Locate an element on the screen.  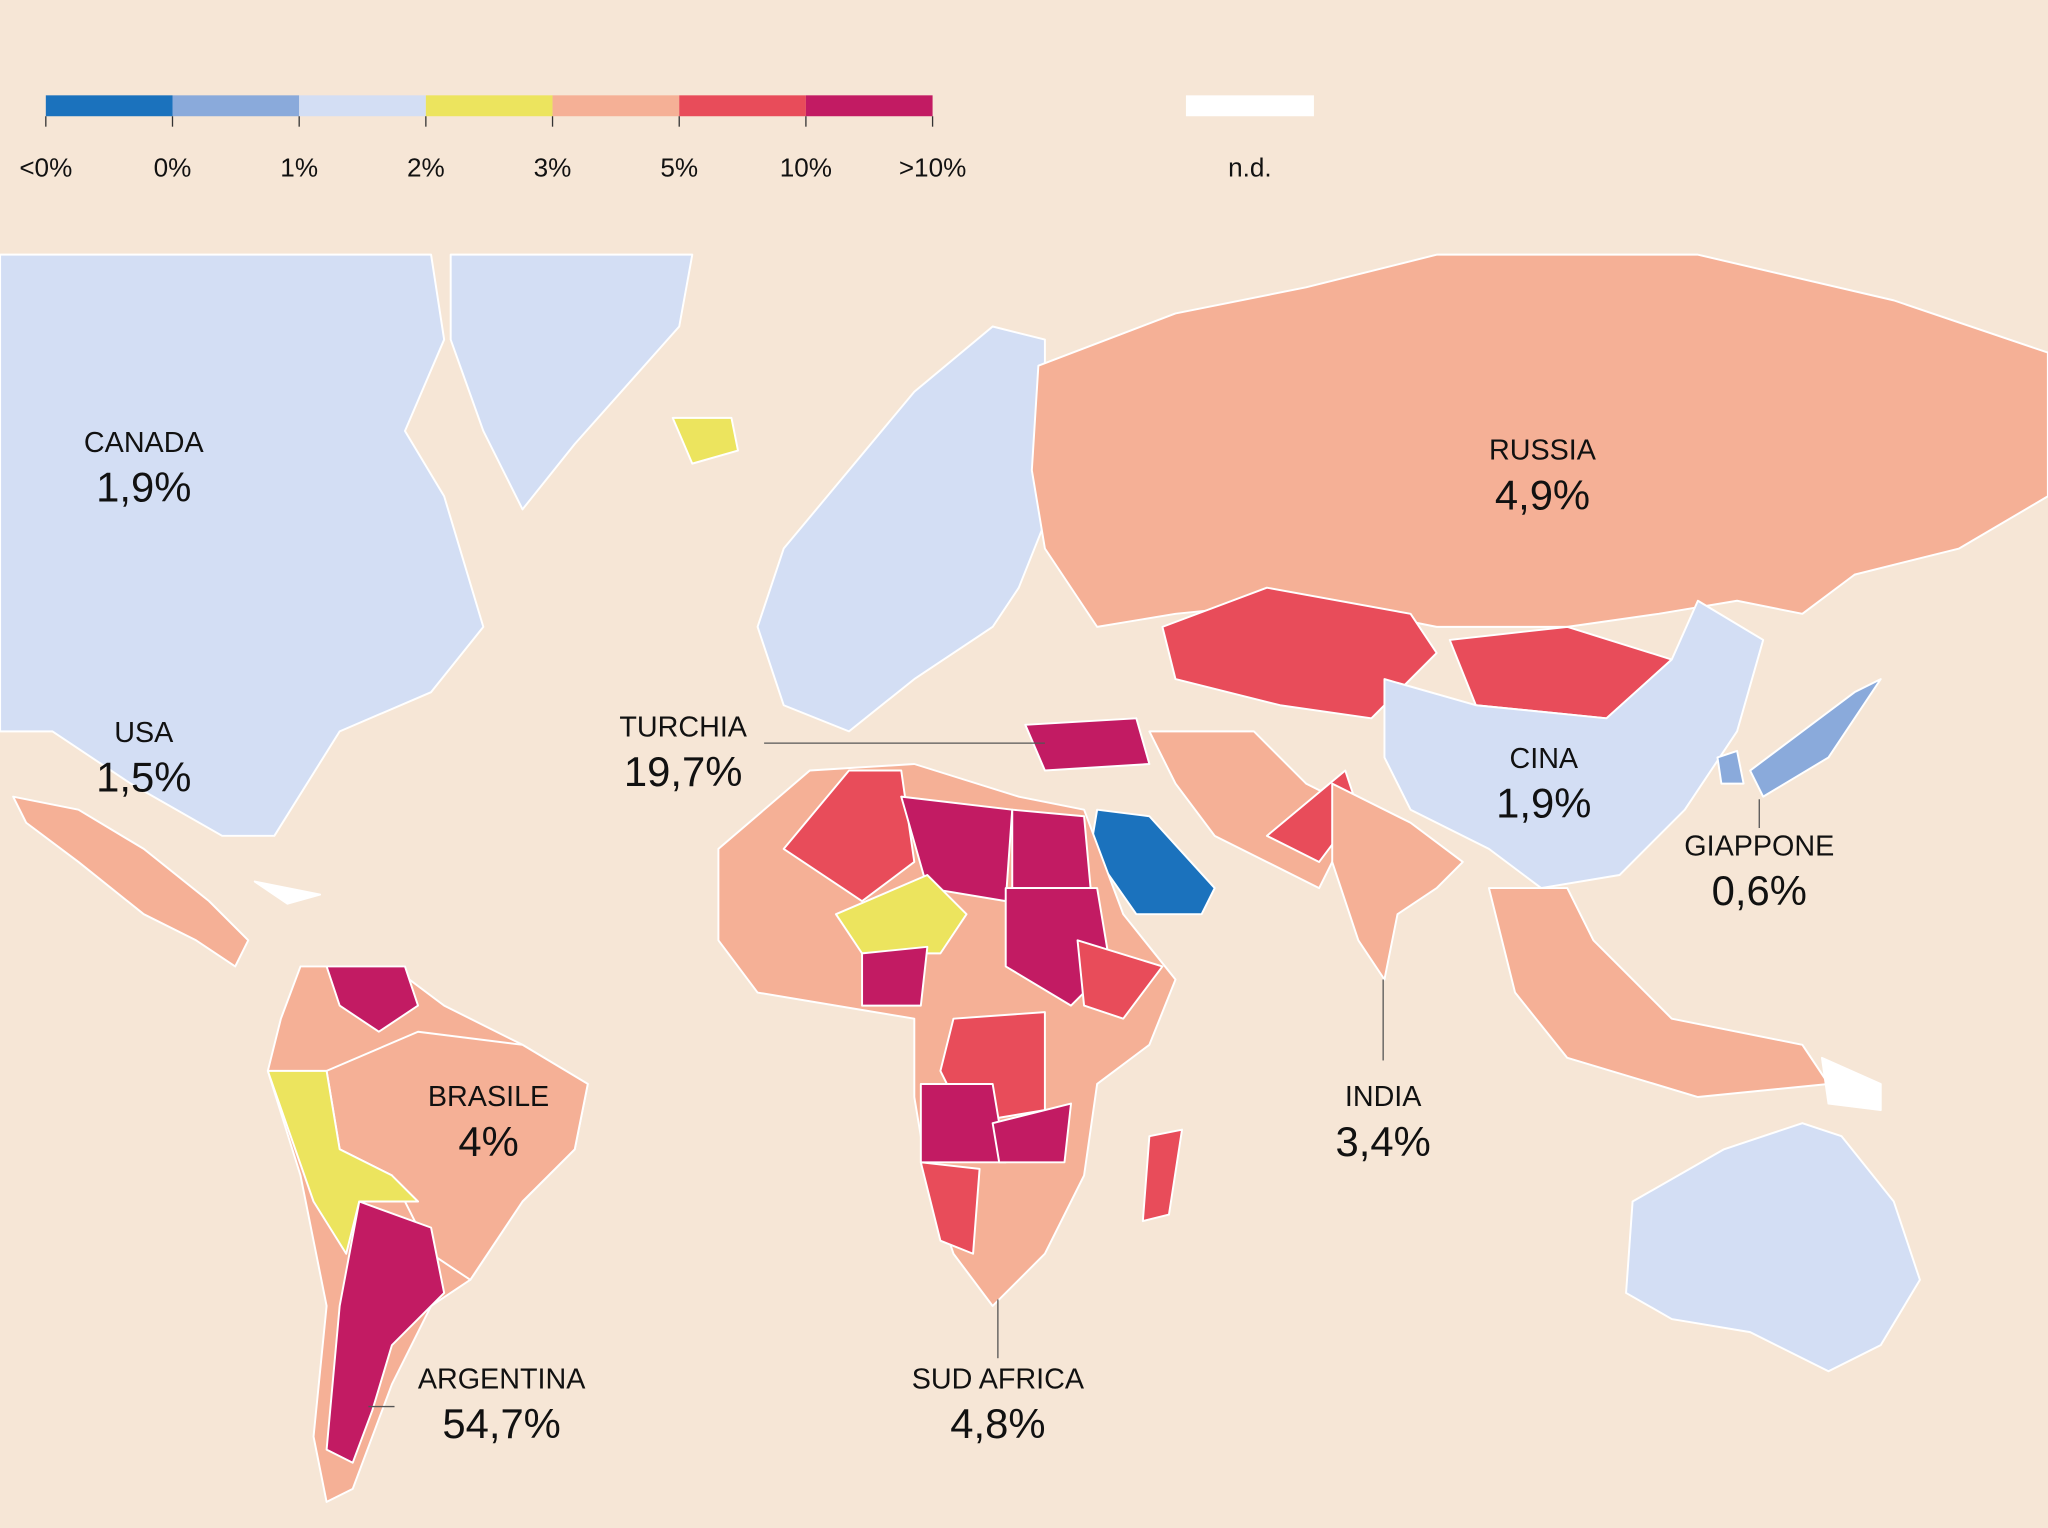
country-name: BRASILE is located at coordinates (488, 1097).